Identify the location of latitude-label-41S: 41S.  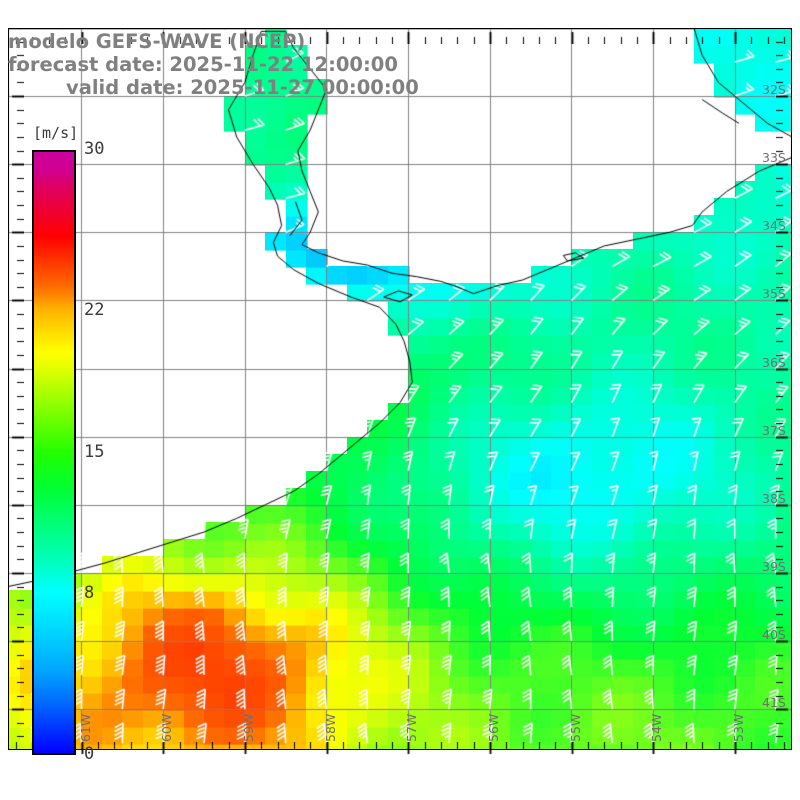
(774, 703).